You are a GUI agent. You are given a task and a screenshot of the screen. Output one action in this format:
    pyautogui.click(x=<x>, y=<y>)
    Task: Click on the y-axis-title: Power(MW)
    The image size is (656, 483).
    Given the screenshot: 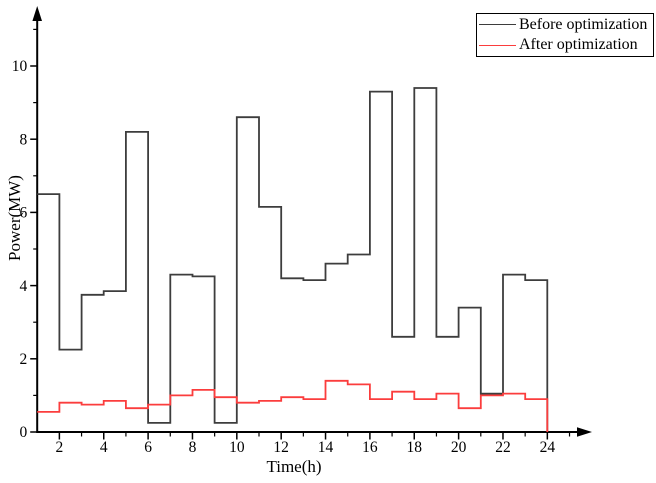 What is the action you would take?
    pyautogui.click(x=14, y=218)
    